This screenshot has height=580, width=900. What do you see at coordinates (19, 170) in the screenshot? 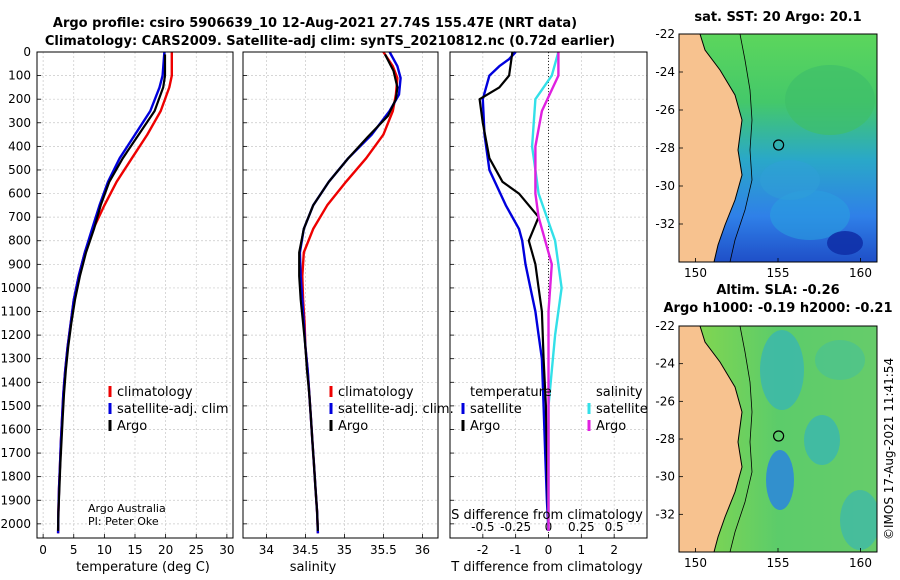
I see `y-tick-label: 500` at bounding box center [19, 170].